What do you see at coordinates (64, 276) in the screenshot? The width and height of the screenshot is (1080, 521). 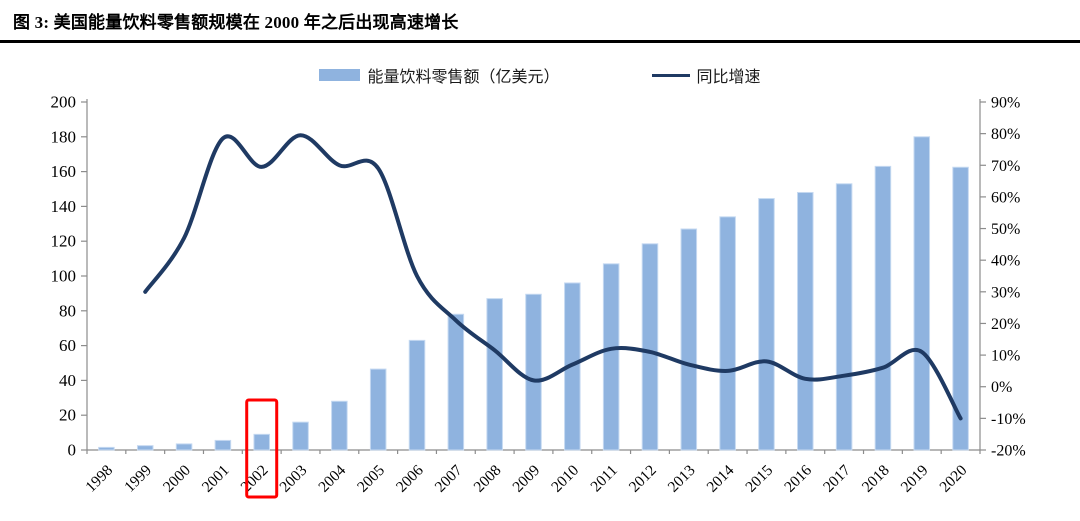 I see `y-left-tick-label: 100` at bounding box center [64, 276].